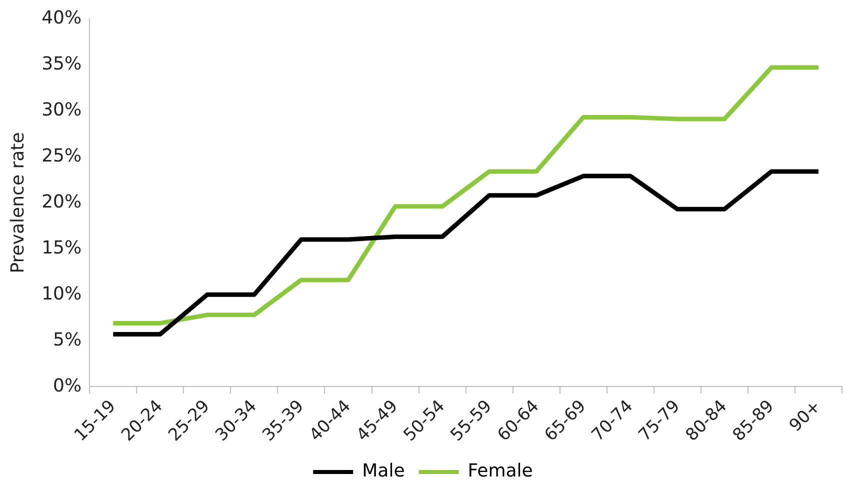  What do you see at coordinates (67, 339) in the screenshot?
I see `y-tick-label: 5%` at bounding box center [67, 339].